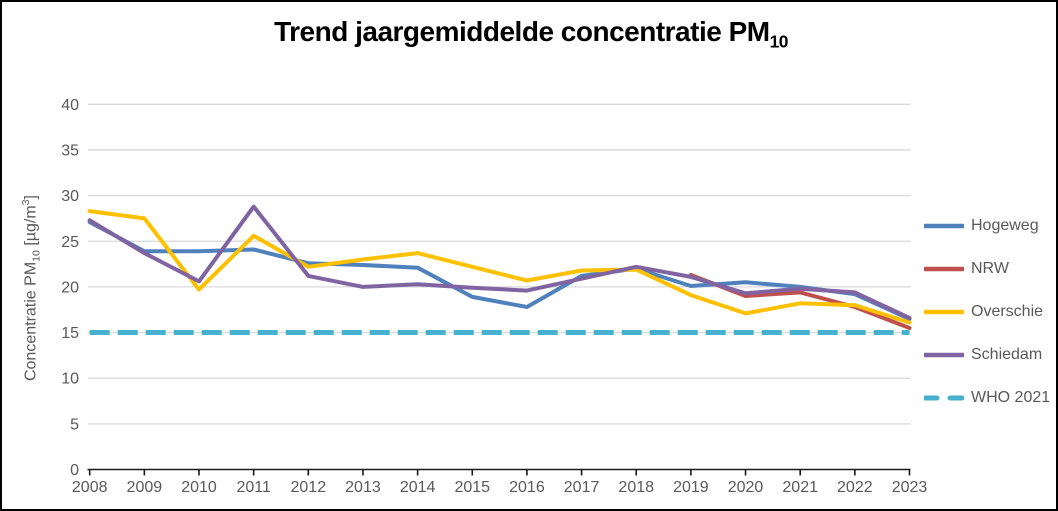 Image resolution: width=1058 pixels, height=511 pixels. What do you see at coordinates (472, 487) in the screenshot?
I see `x-tick-label: 2015` at bounding box center [472, 487].